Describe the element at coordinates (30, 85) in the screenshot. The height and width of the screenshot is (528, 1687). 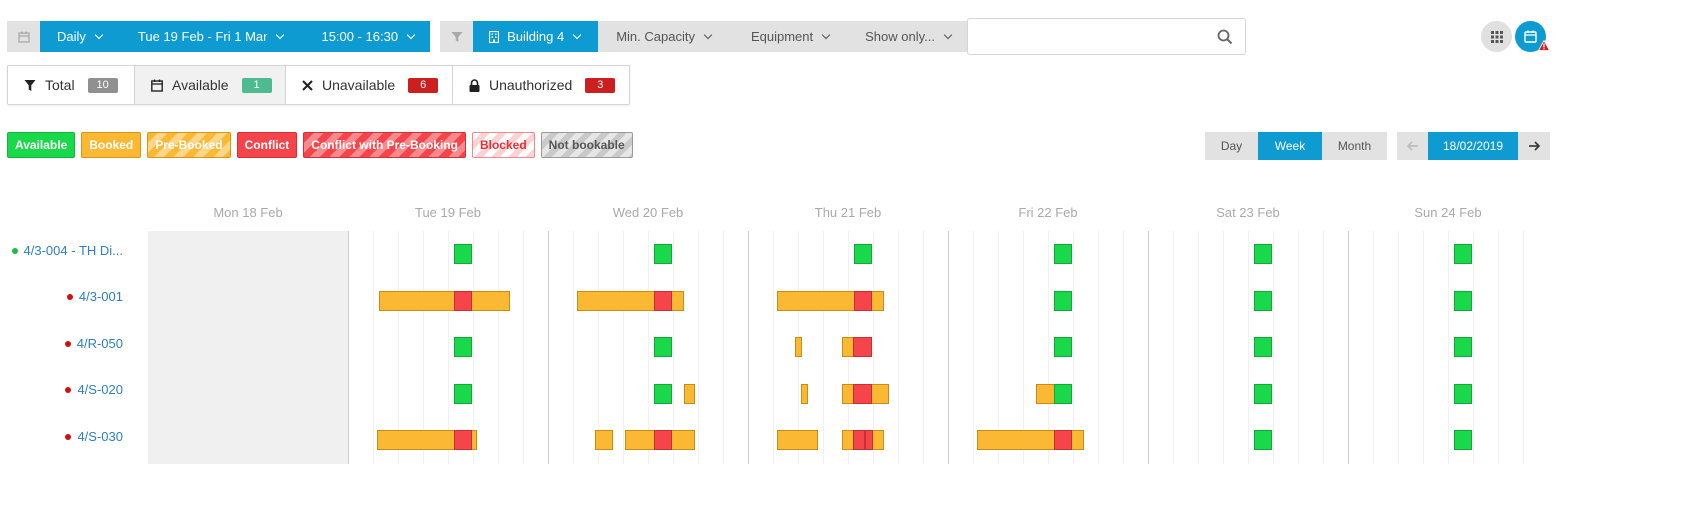
I see `funnel-icon` at that location.